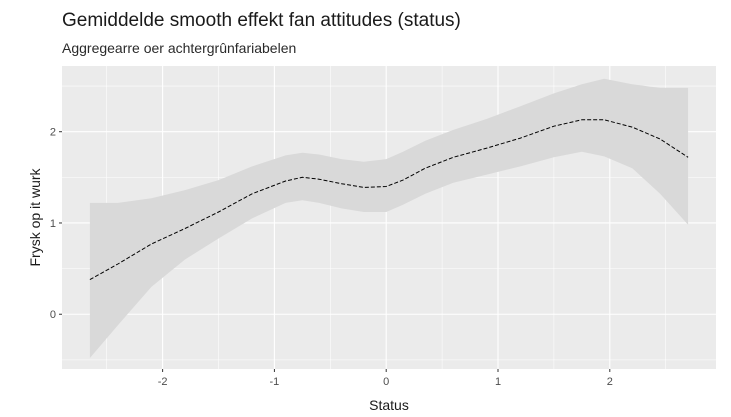 The height and width of the screenshot is (417, 731). Describe the element at coordinates (386, 382) in the screenshot. I see `x-tick-label: 0` at that location.